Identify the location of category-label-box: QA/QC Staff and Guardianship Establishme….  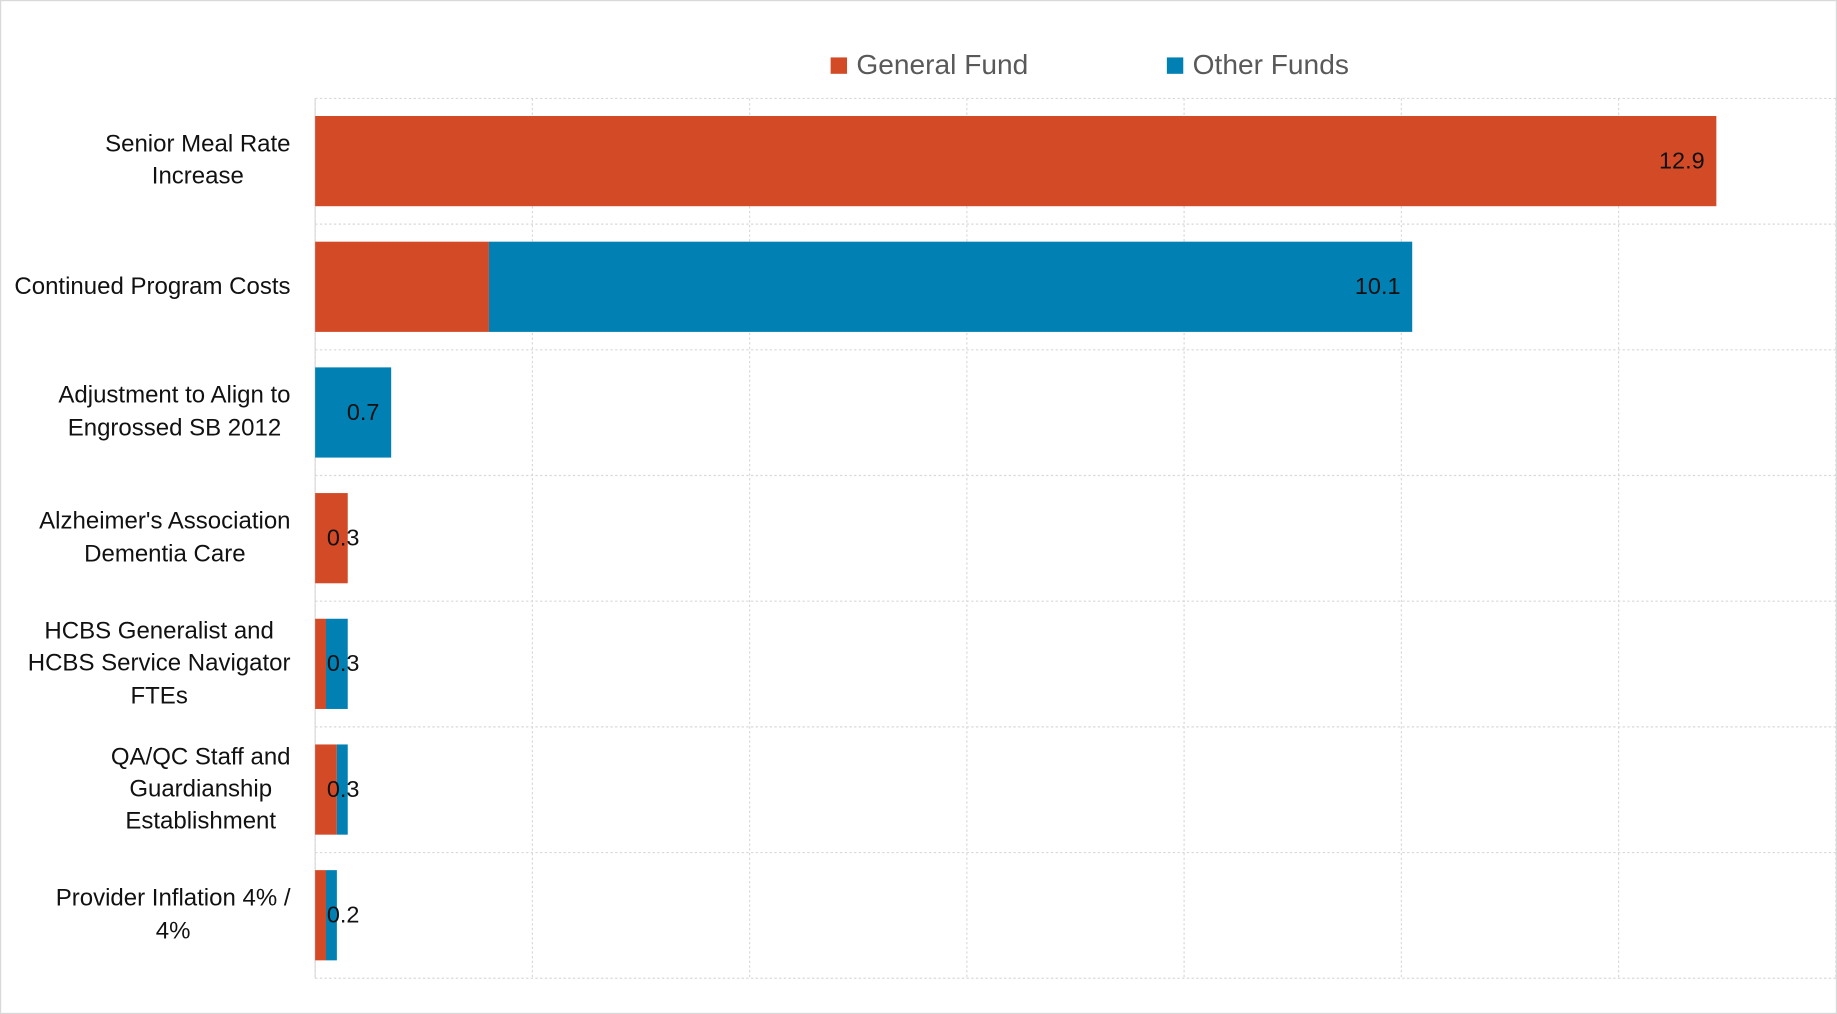
(145, 789).